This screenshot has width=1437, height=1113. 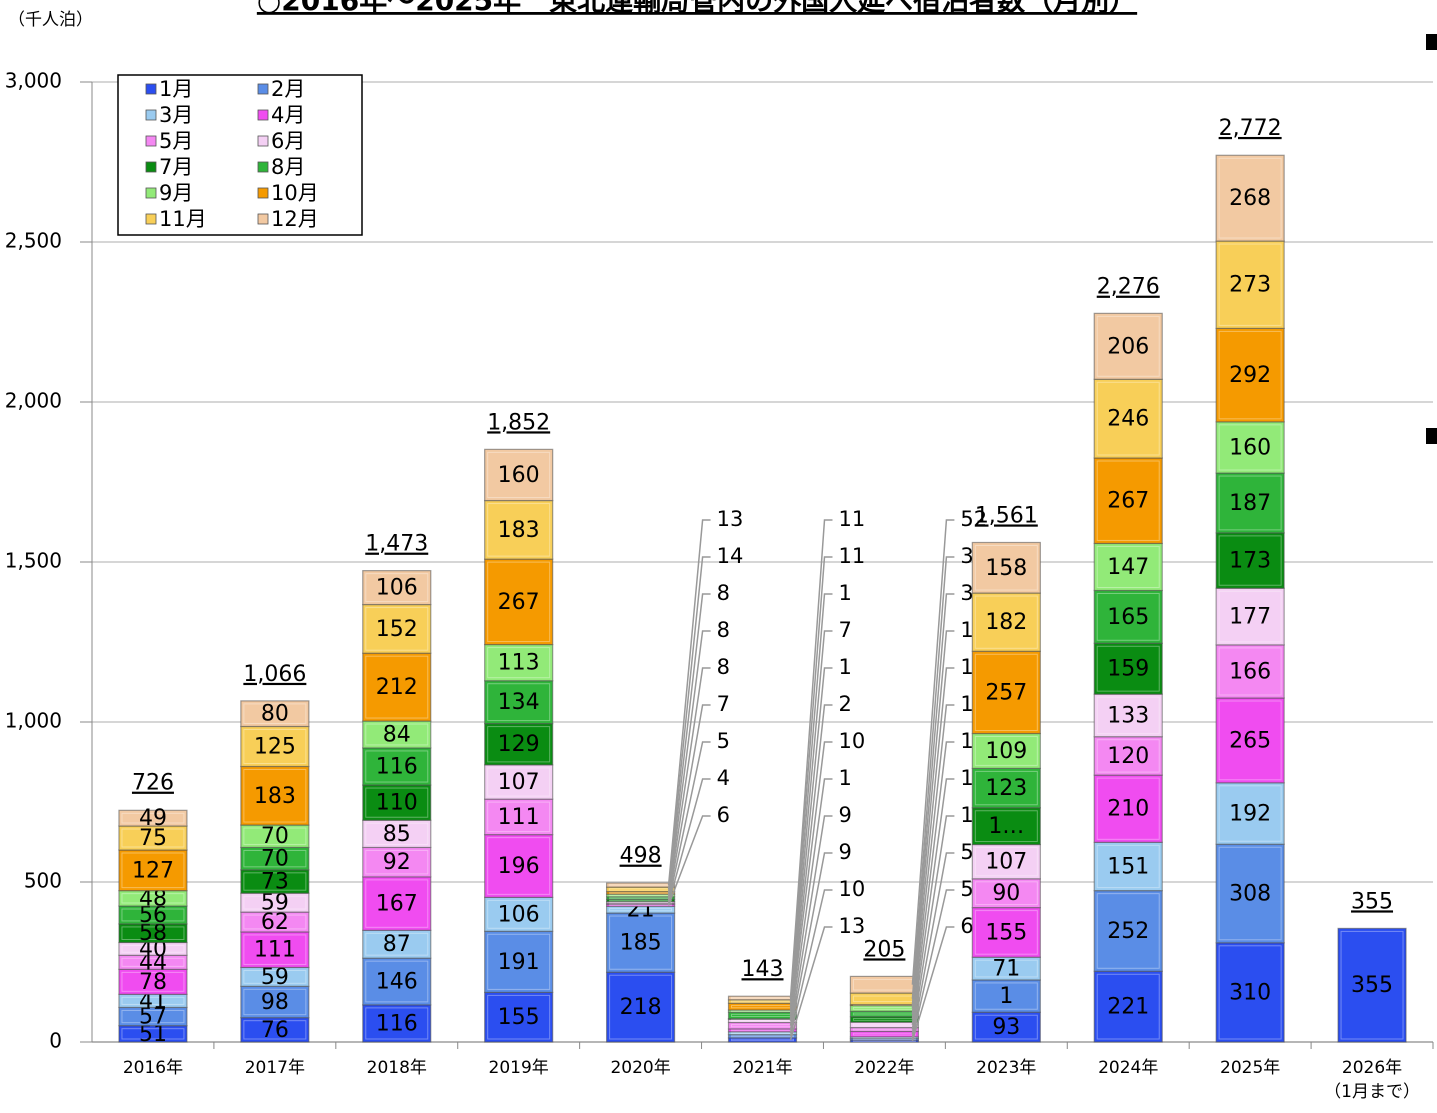 I want to click on data-label: 152, so click(x=397, y=629).